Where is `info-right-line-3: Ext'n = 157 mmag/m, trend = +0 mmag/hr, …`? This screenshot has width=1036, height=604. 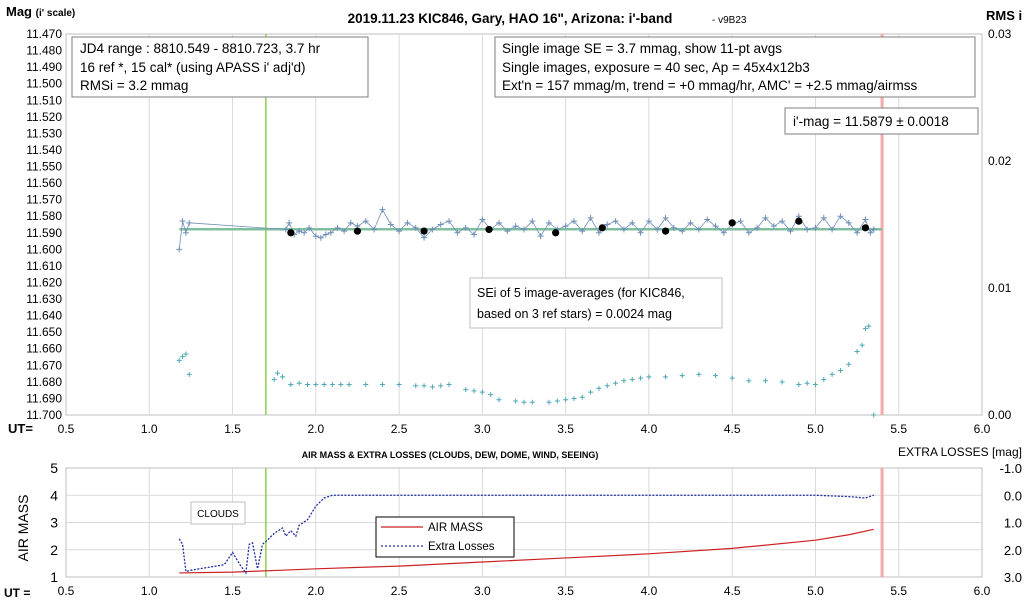 info-right-line-3: Ext'n = 157 mmag/m, trend = +0 mmag/hr, … is located at coordinates (709, 85).